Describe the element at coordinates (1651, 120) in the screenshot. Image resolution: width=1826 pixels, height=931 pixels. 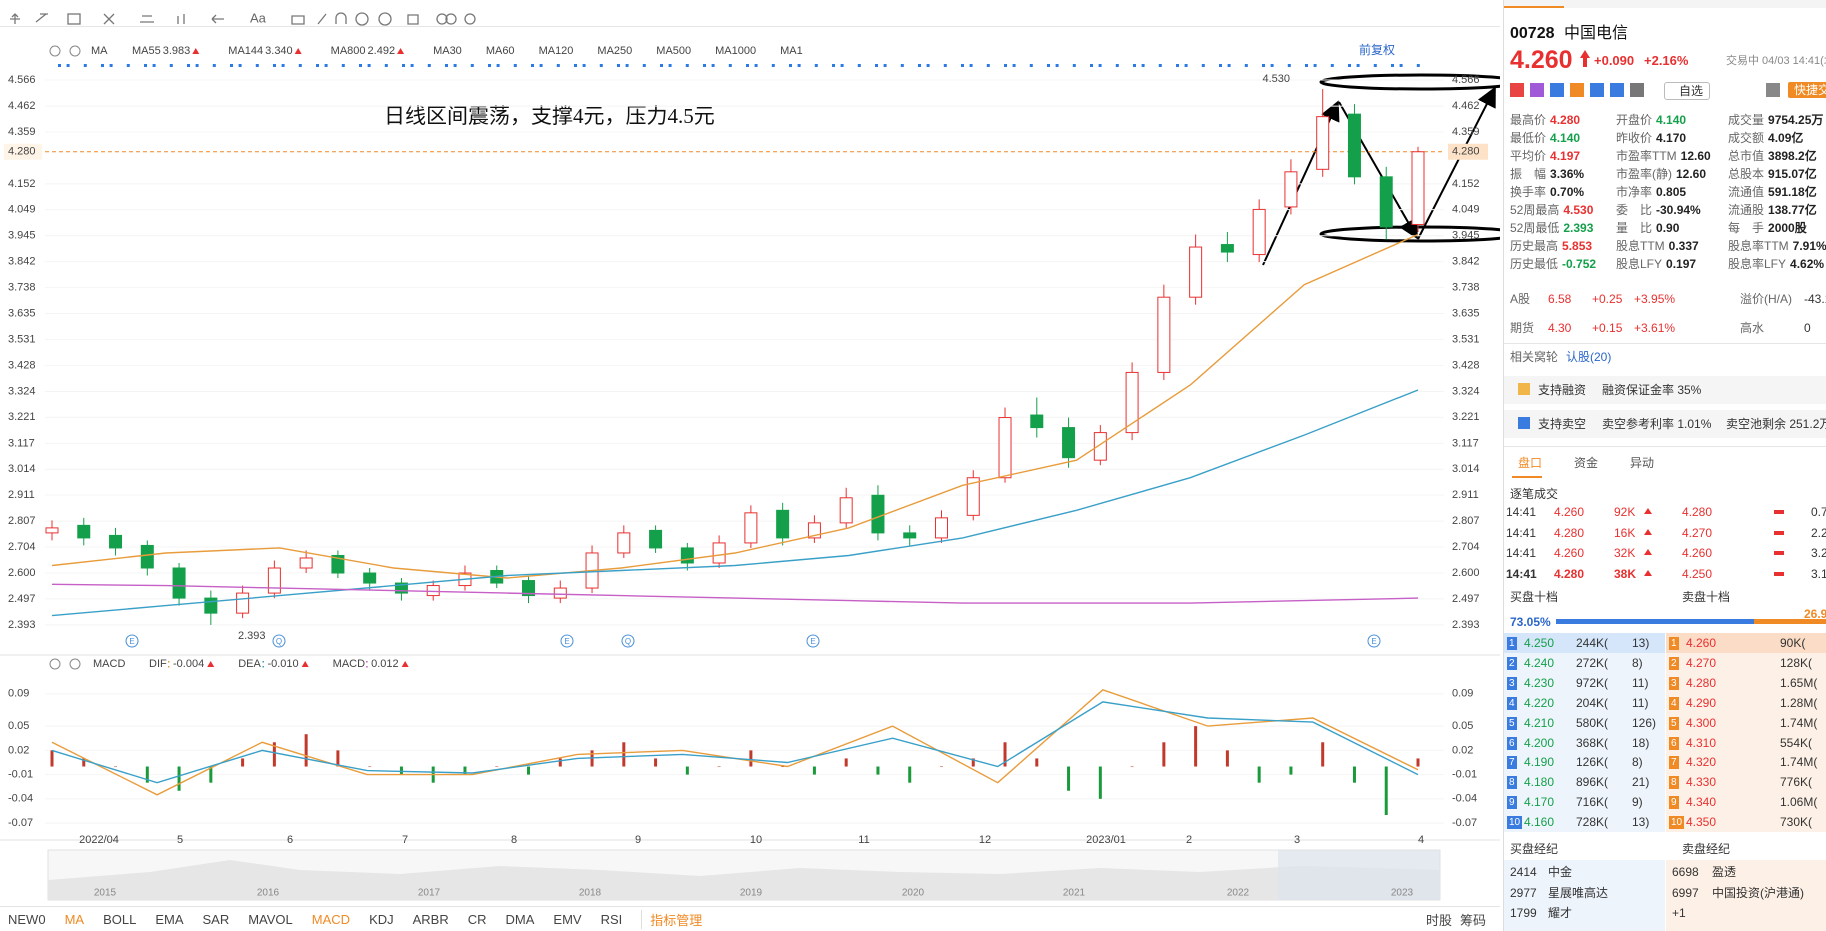
I see `stat: 开盘价 4.140` at that location.